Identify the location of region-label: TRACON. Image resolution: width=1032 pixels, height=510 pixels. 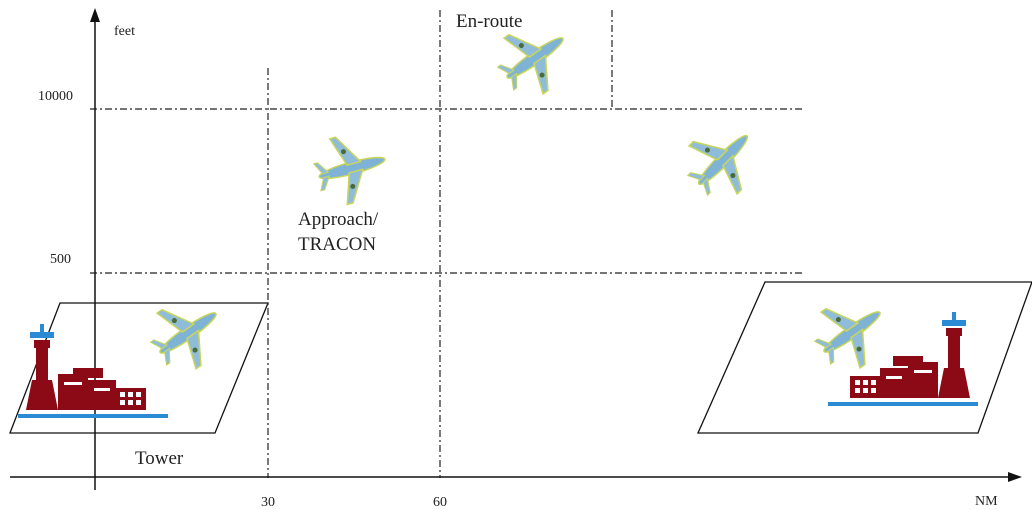
(337, 244).